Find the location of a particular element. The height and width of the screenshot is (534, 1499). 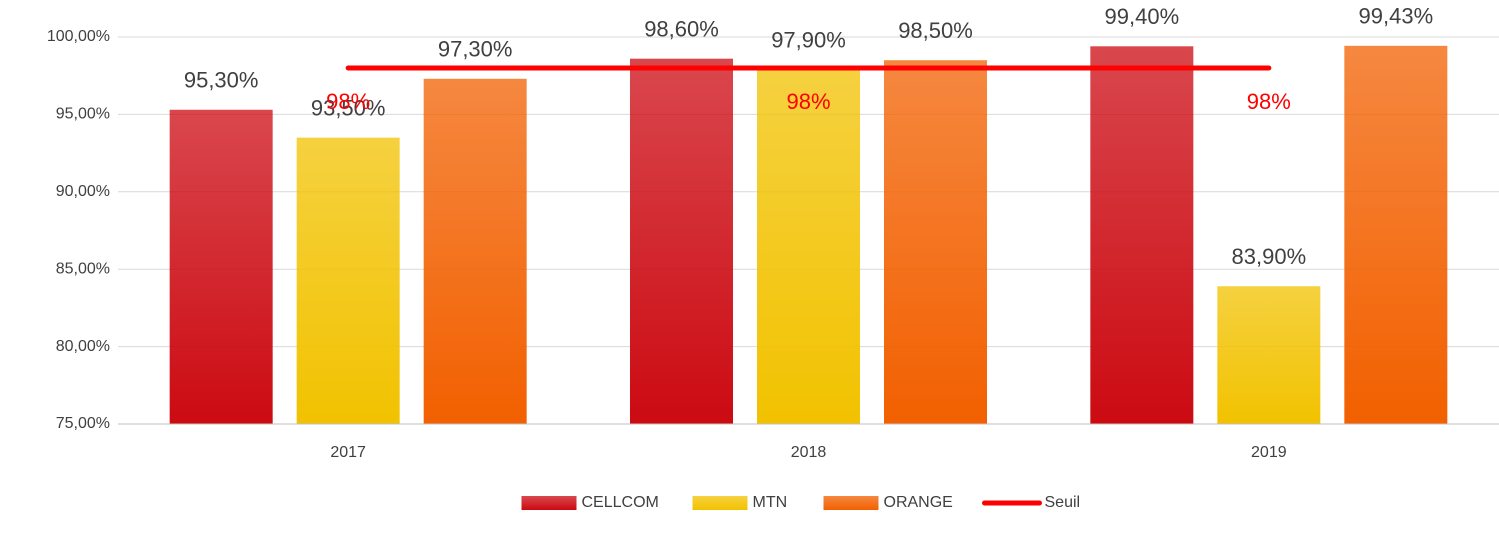

data-label: 98,50% is located at coordinates (935, 30).